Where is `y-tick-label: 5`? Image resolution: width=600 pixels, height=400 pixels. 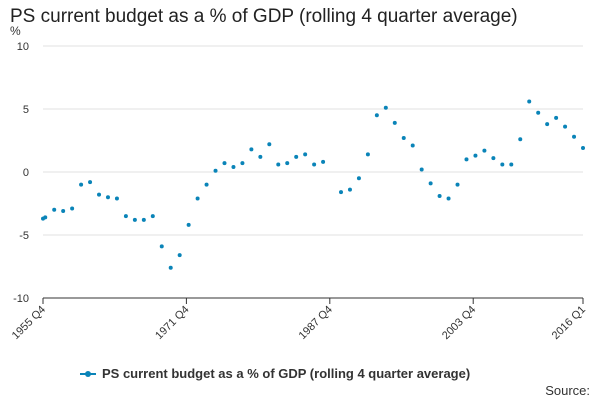 y-tick-label: 5 is located at coordinates (26, 110).